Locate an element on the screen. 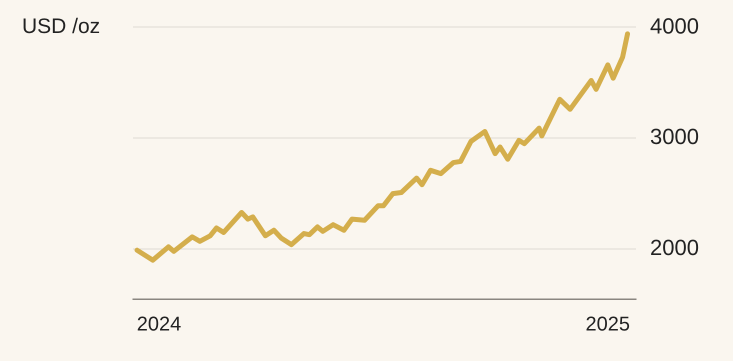 The image size is (733, 361). y-tick-label: 4000 is located at coordinates (675, 25).